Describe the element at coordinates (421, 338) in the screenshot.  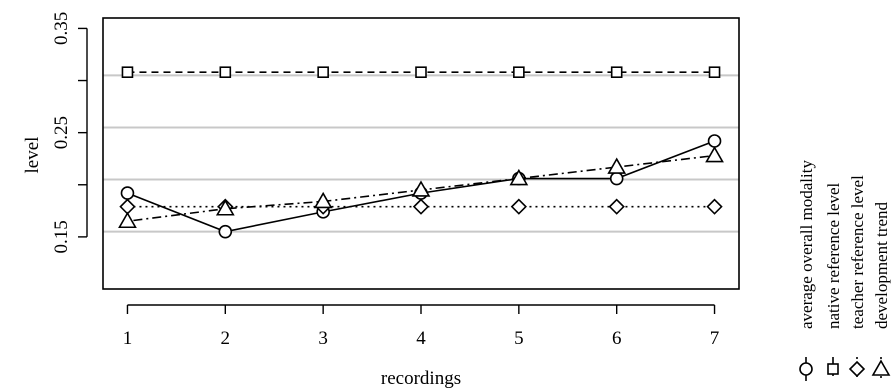
I see `x-tick-label: 4` at that location.